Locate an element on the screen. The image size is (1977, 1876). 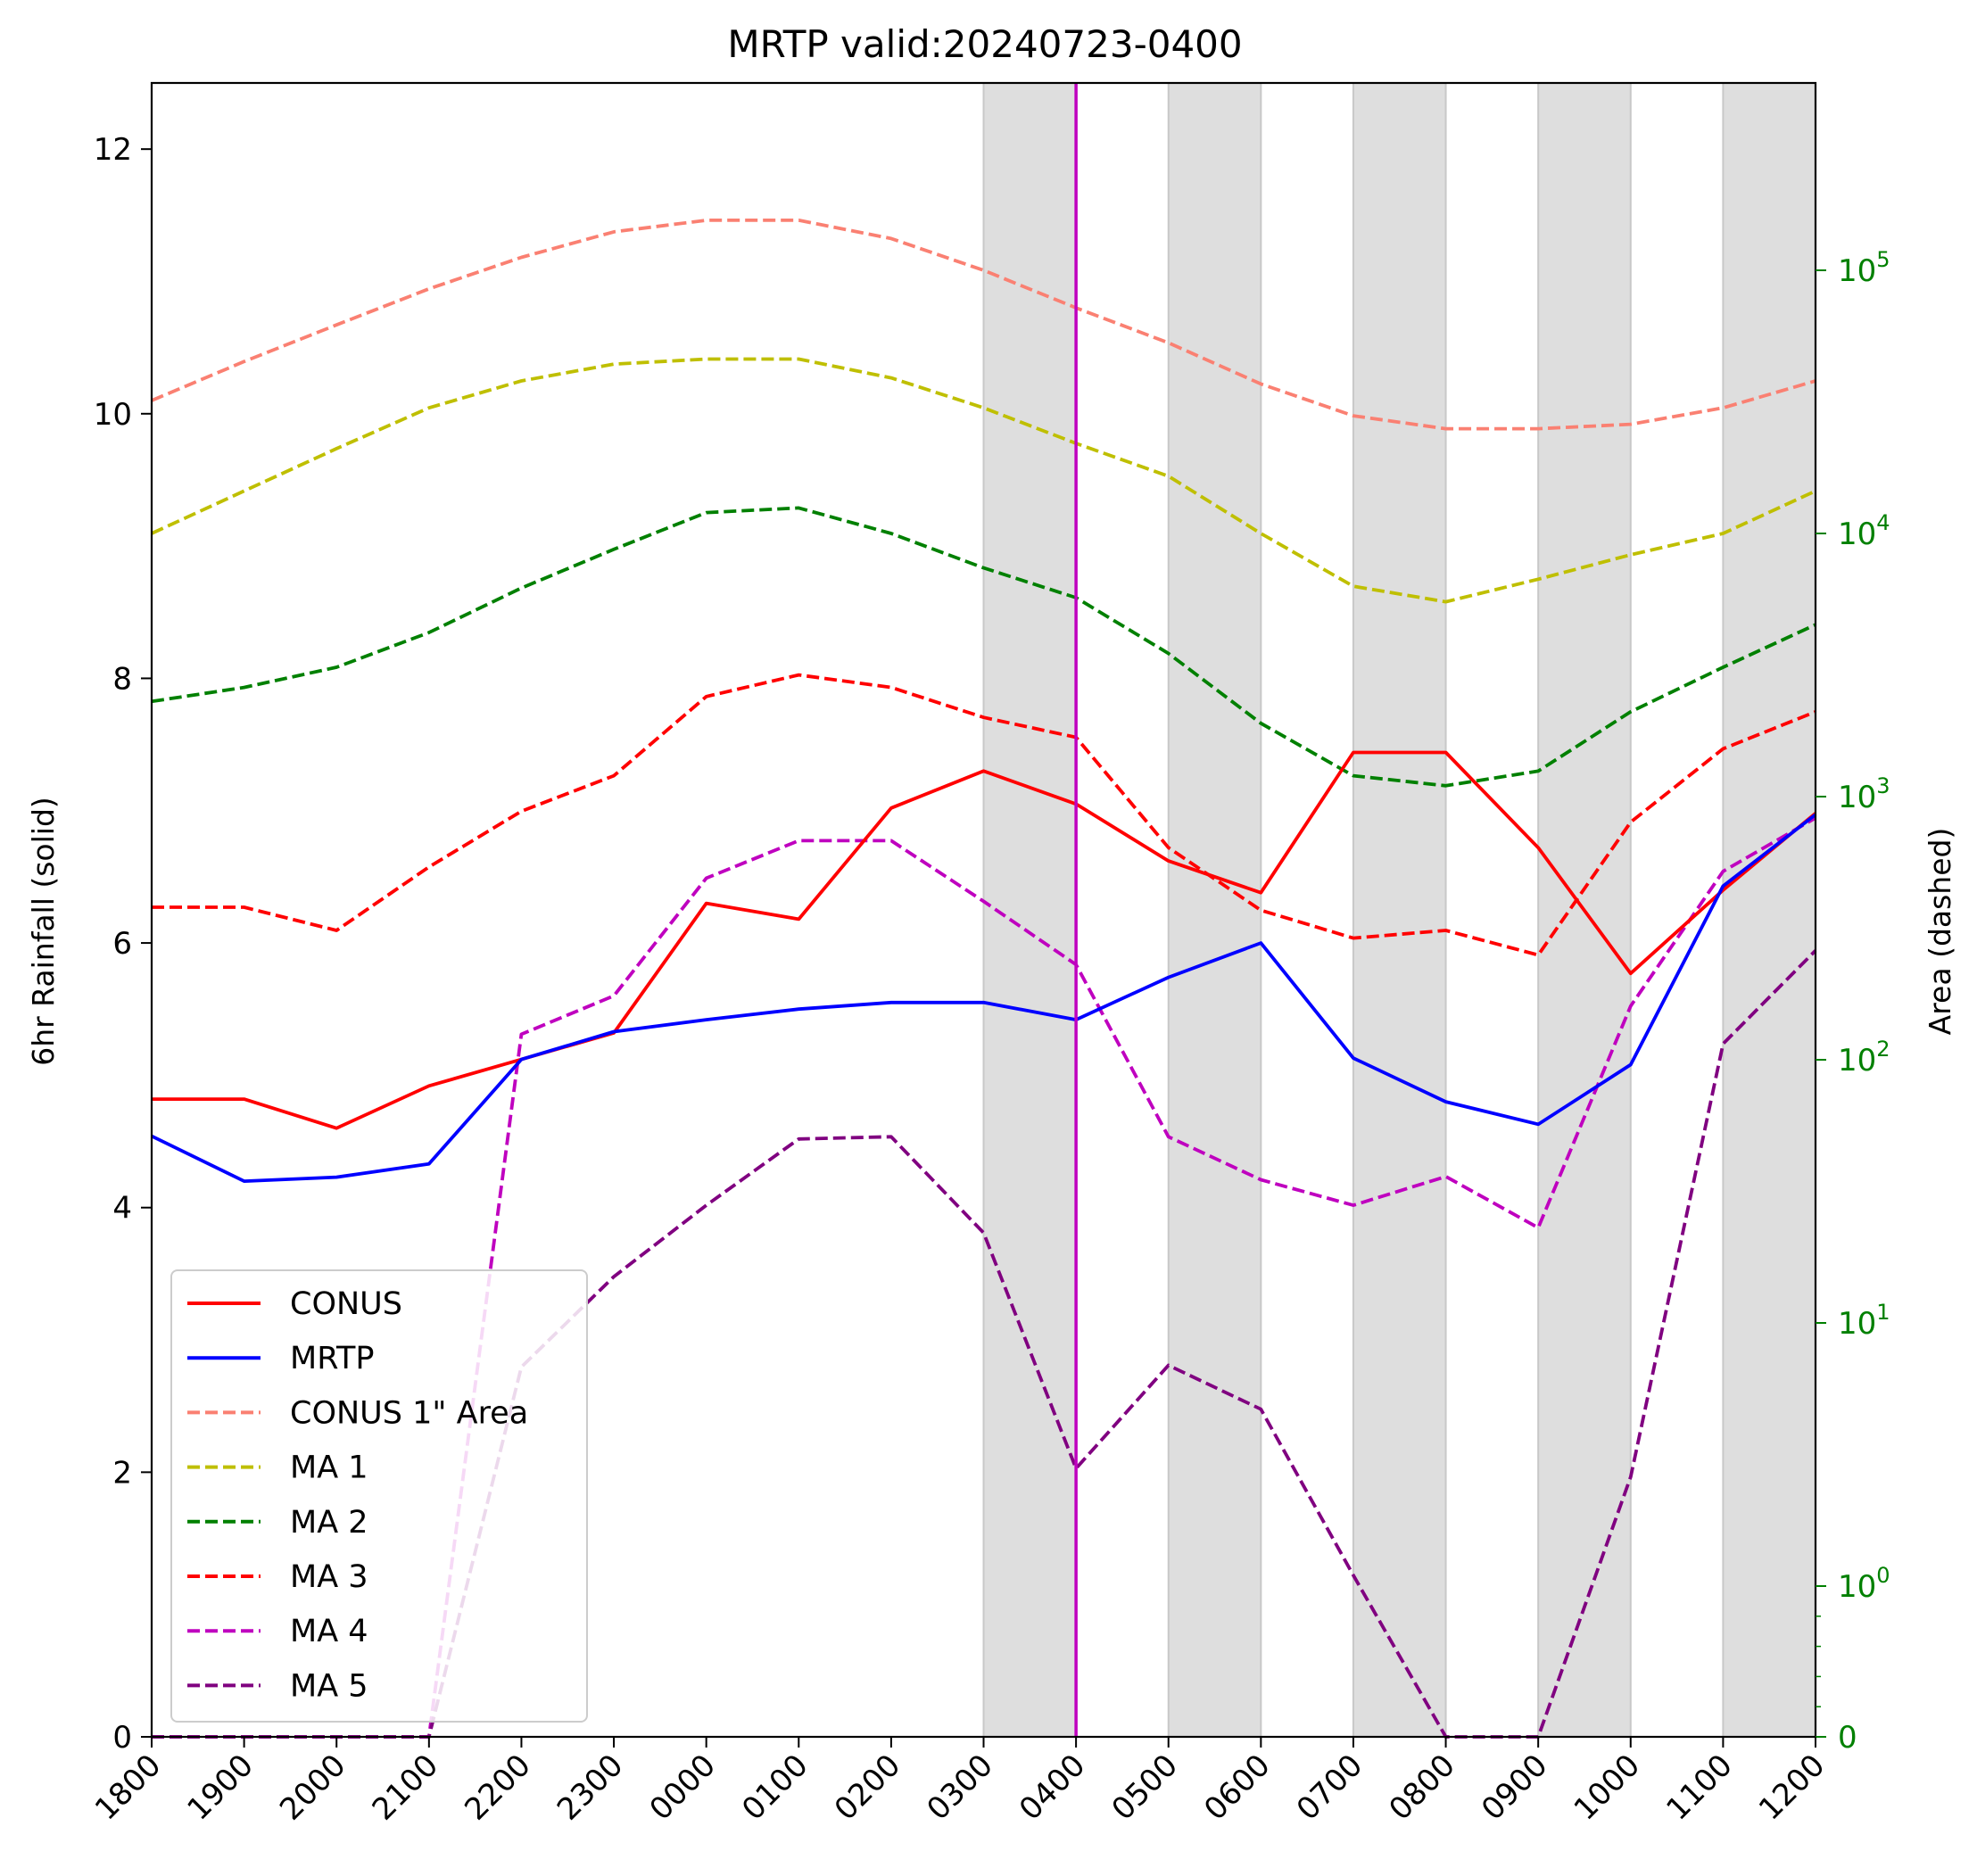
y-tick-label-left: 12 is located at coordinates (113, 150).